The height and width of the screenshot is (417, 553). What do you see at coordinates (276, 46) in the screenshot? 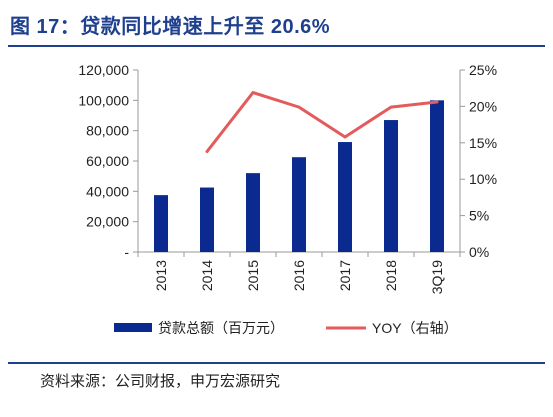
I see `title-divider` at bounding box center [276, 46].